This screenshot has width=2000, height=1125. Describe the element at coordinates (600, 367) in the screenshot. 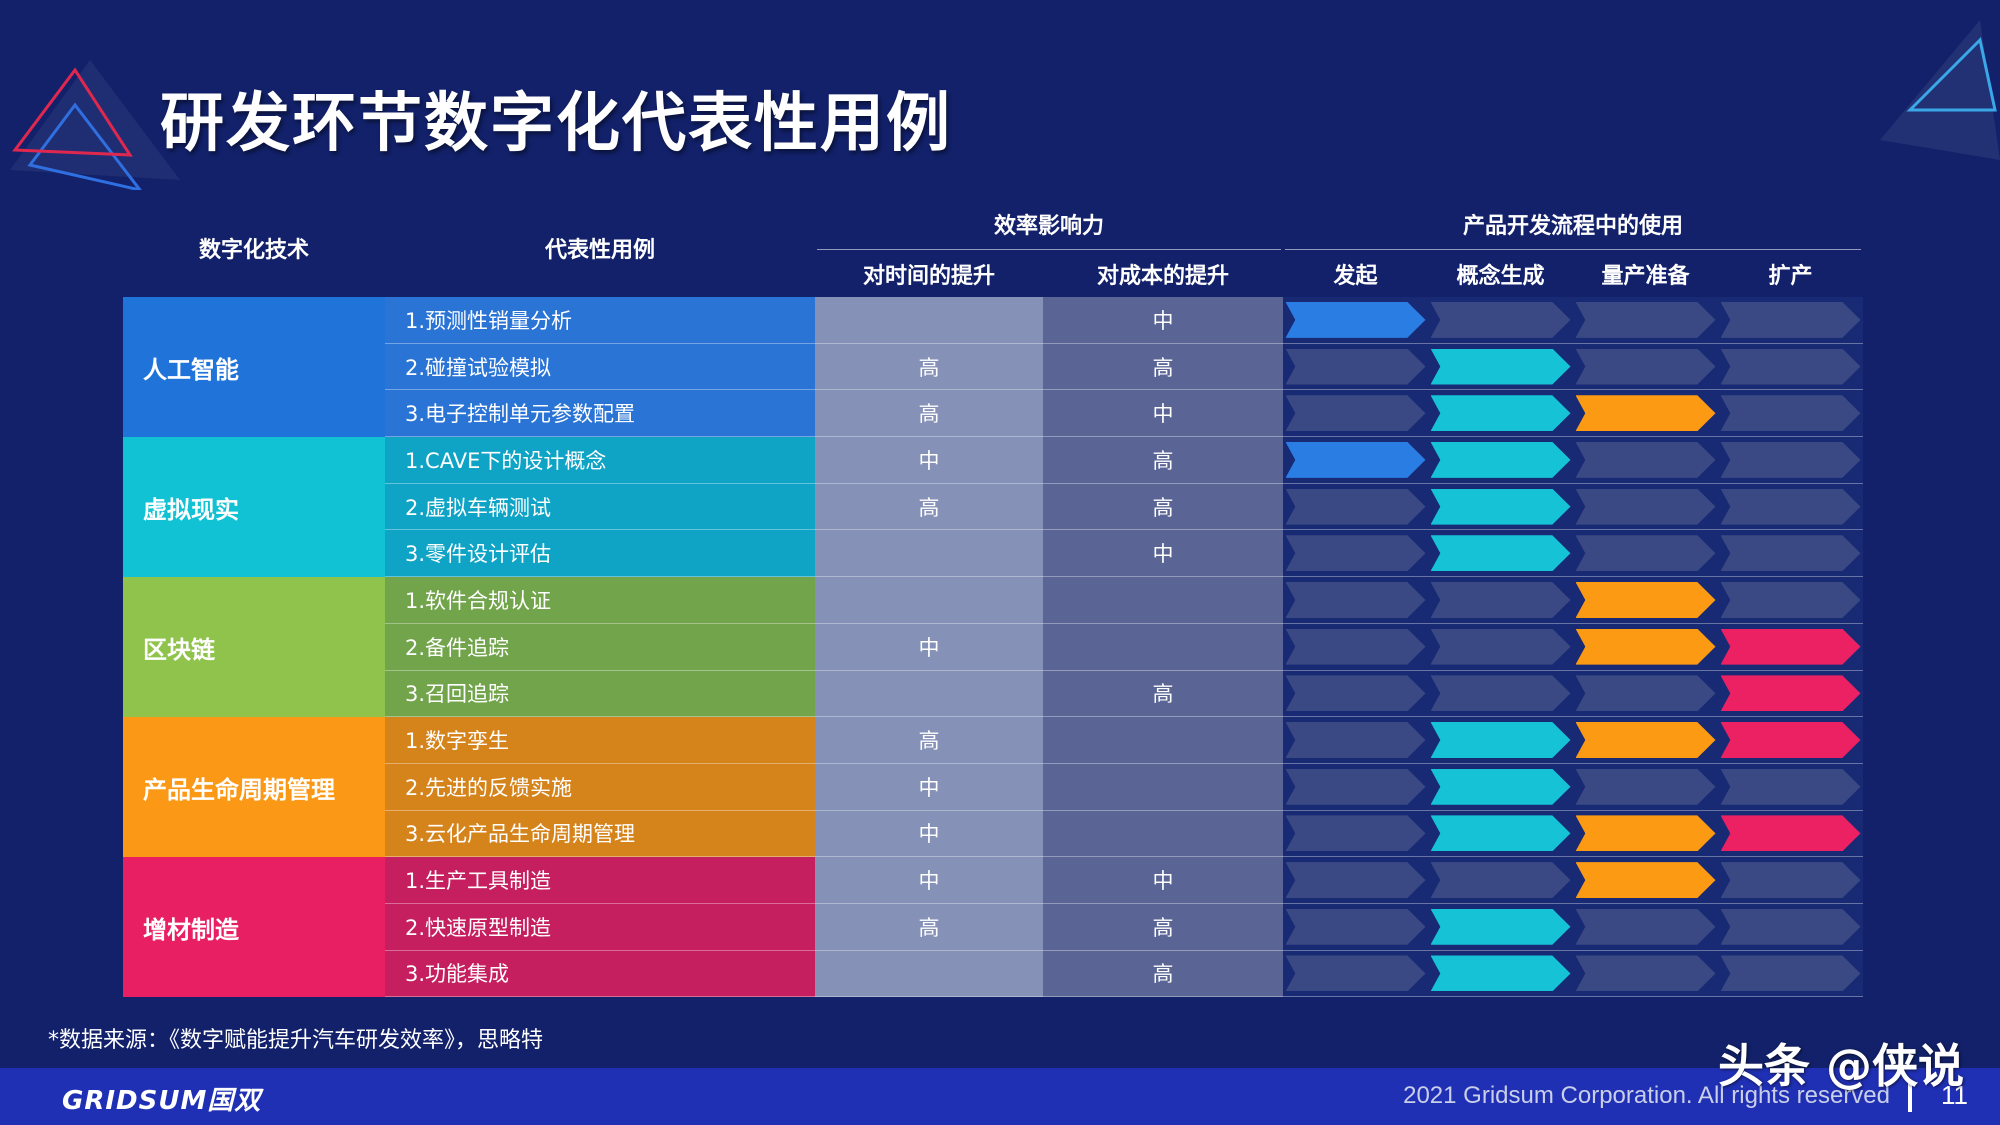

I see `use-case-label: 2.碰撞试验模拟` at that location.